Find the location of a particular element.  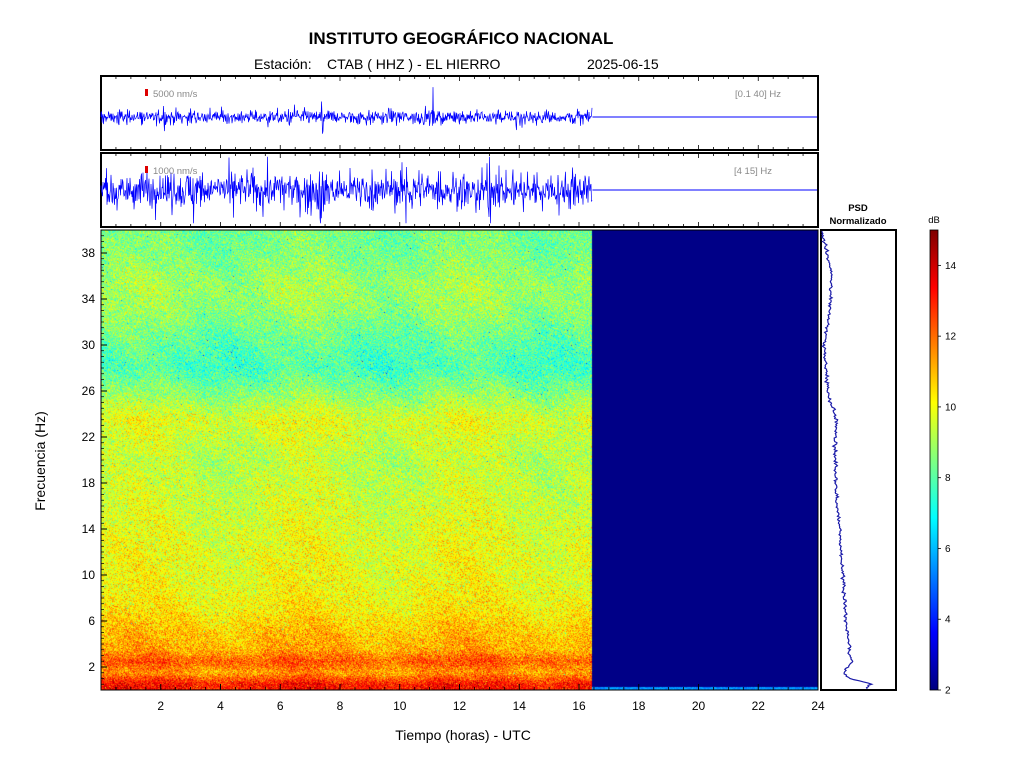

y-tick-label: 6 is located at coordinates (91, 621).